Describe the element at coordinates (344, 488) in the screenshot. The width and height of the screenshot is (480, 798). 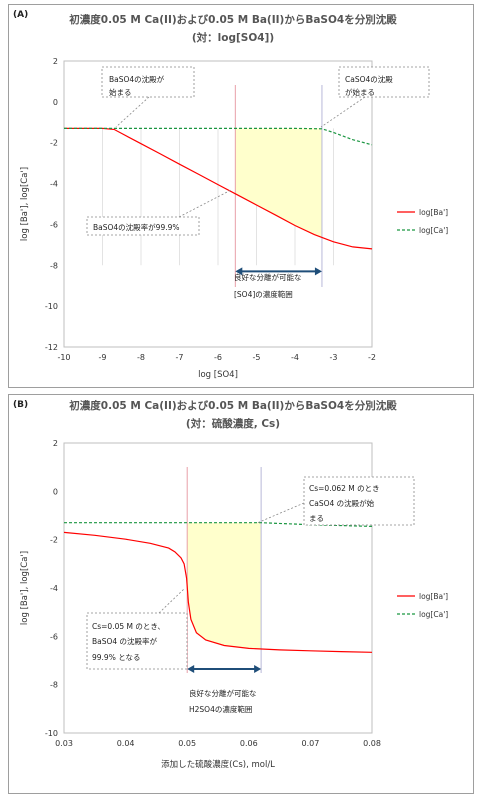
I see `annotation-text: Cs=0.062 M のとき` at that location.